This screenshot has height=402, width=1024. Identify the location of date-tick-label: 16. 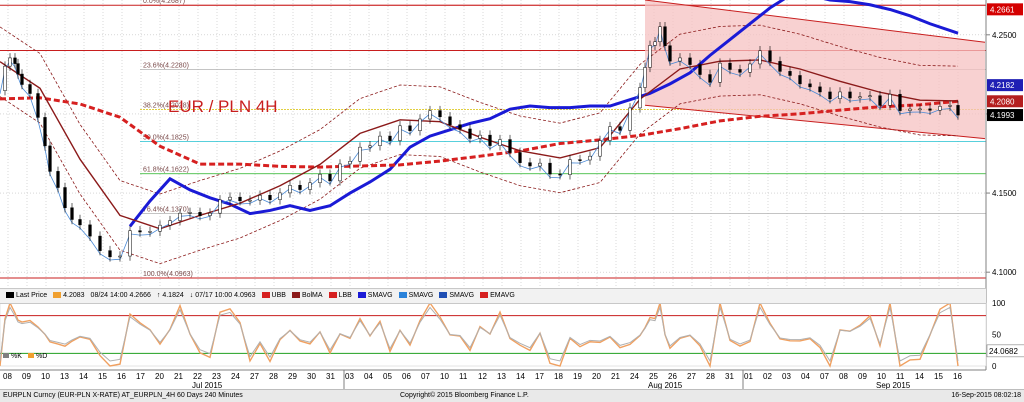
(121, 376).